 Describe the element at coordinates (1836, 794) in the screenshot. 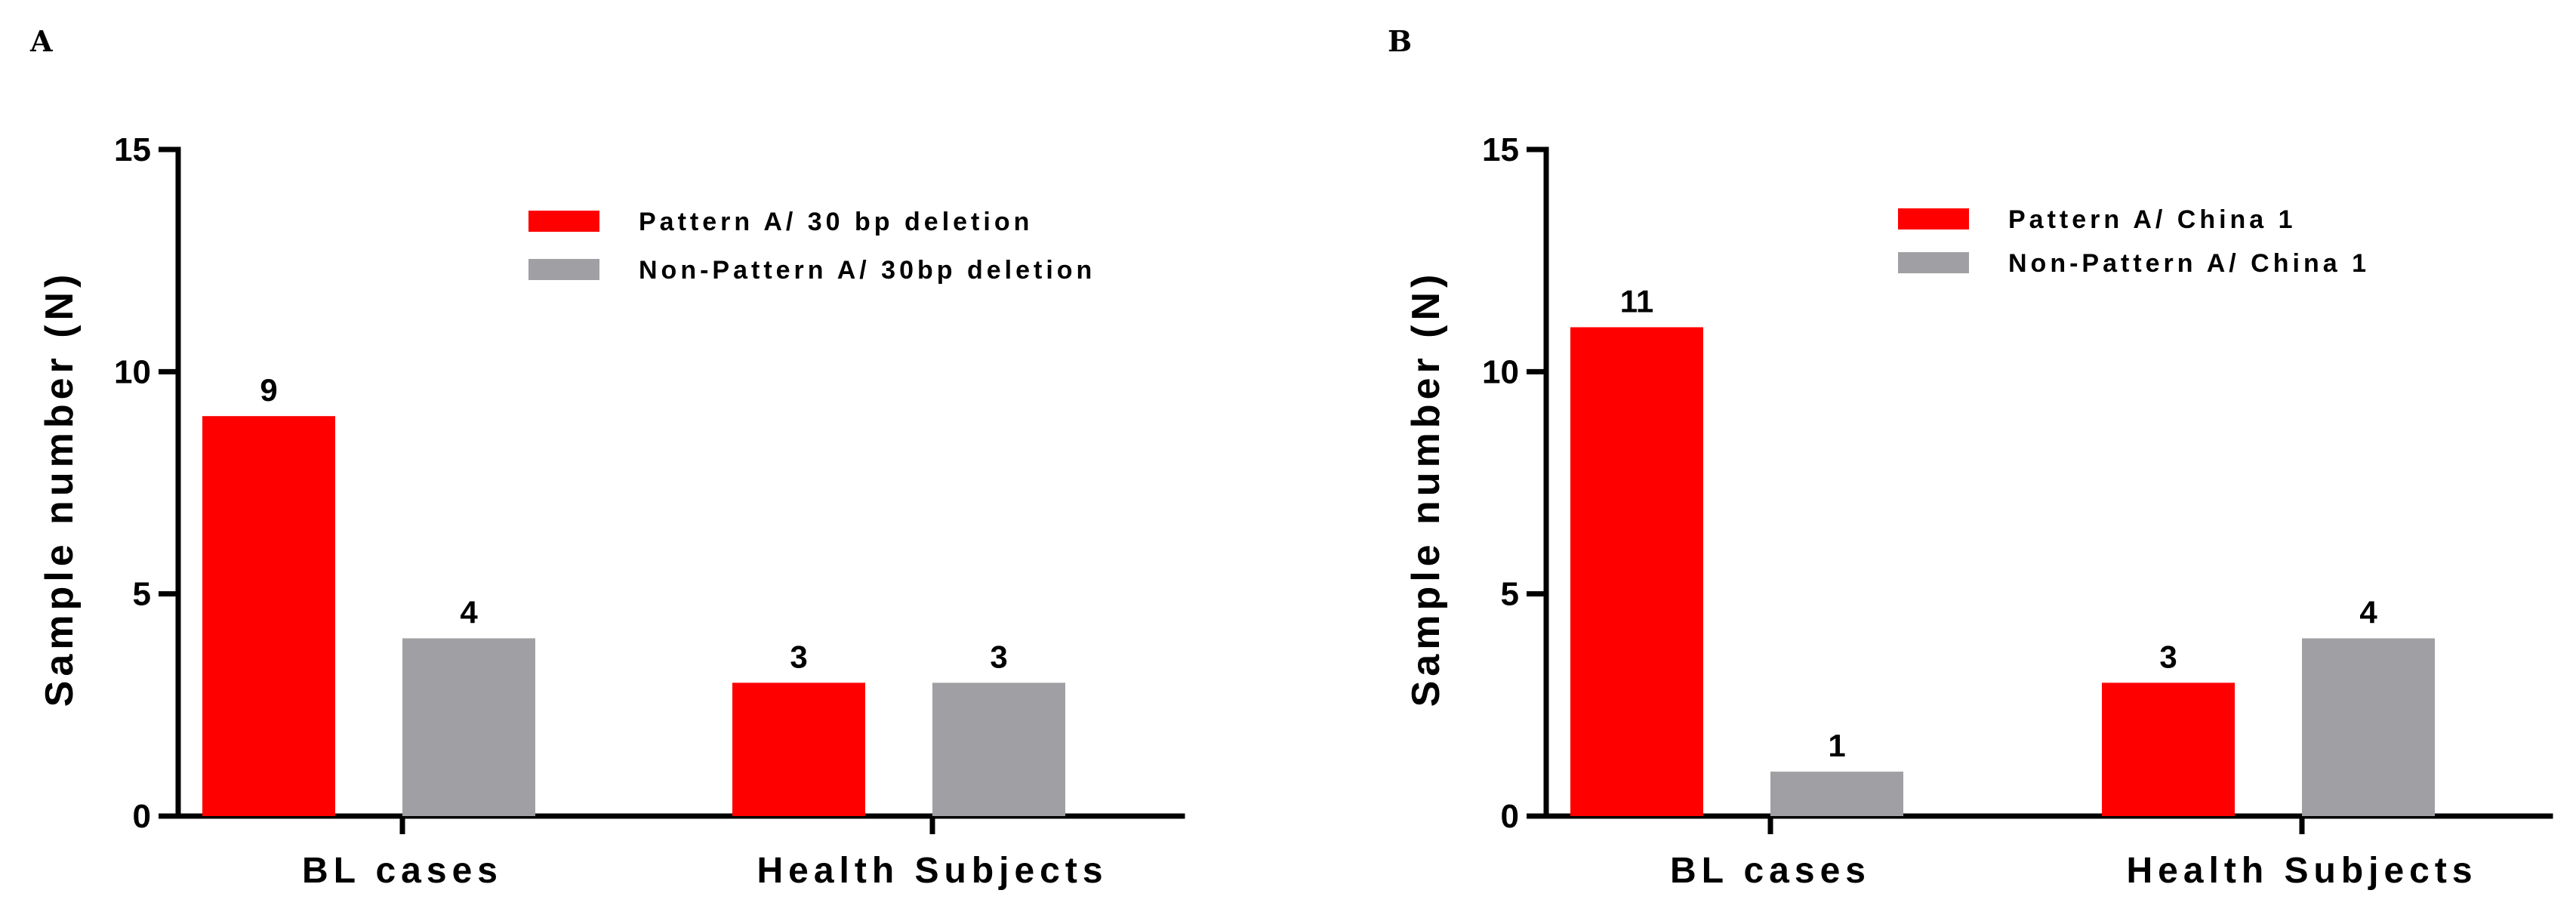

I see `bar-b-s1-c0` at that location.